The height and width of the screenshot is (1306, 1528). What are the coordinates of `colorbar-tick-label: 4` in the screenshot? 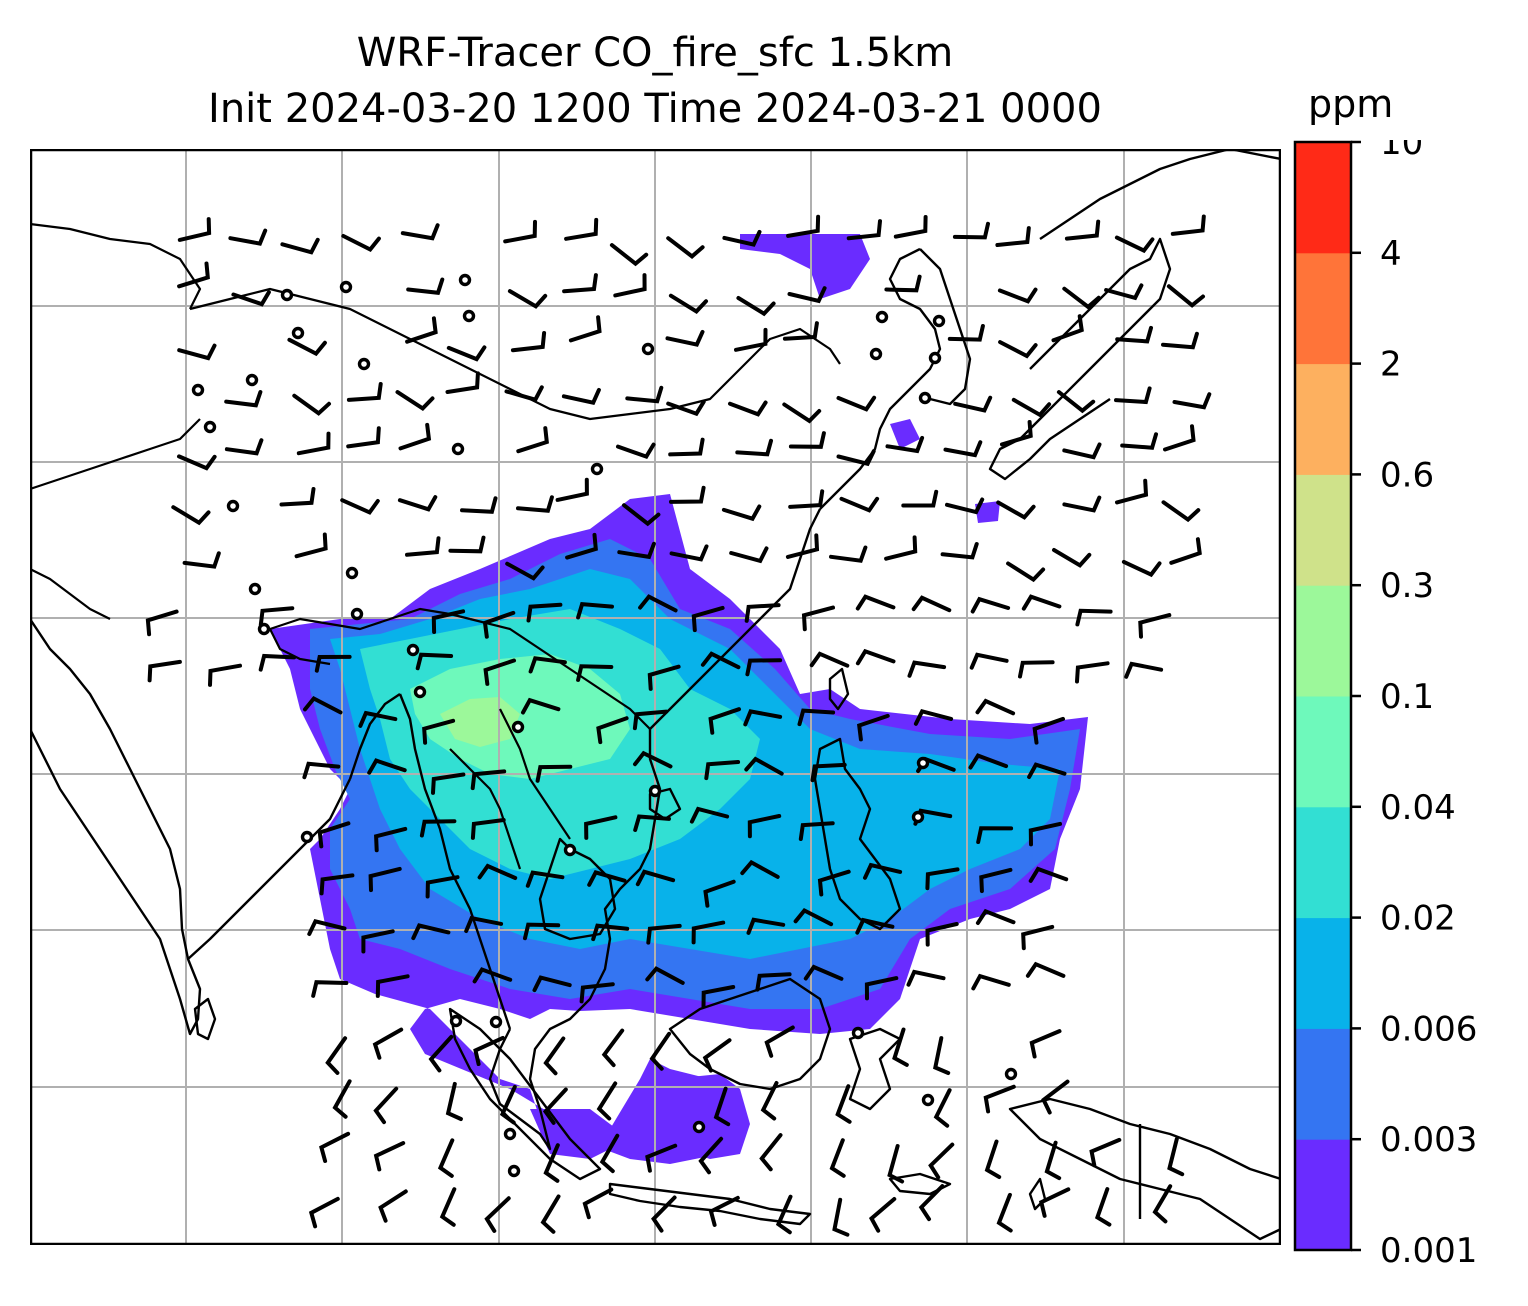 It's located at (1391, 254).